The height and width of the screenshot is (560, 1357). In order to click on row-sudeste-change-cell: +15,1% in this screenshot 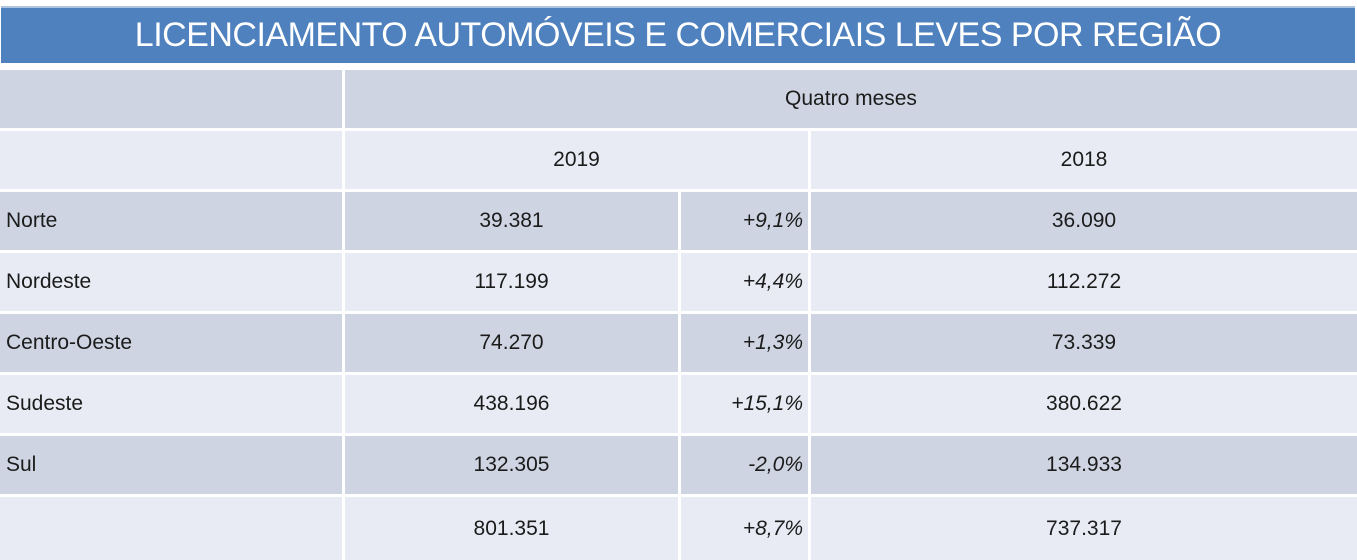, I will do `click(744, 404)`.